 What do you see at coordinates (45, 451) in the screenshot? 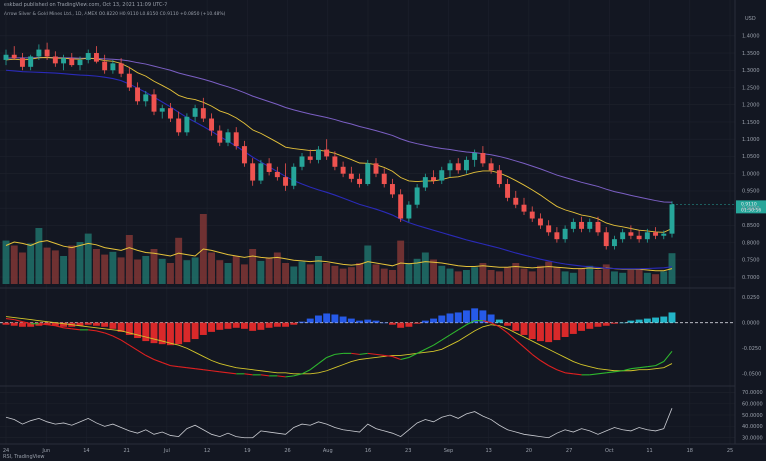
I see `time-tick-label: Jun` at bounding box center [45, 451].